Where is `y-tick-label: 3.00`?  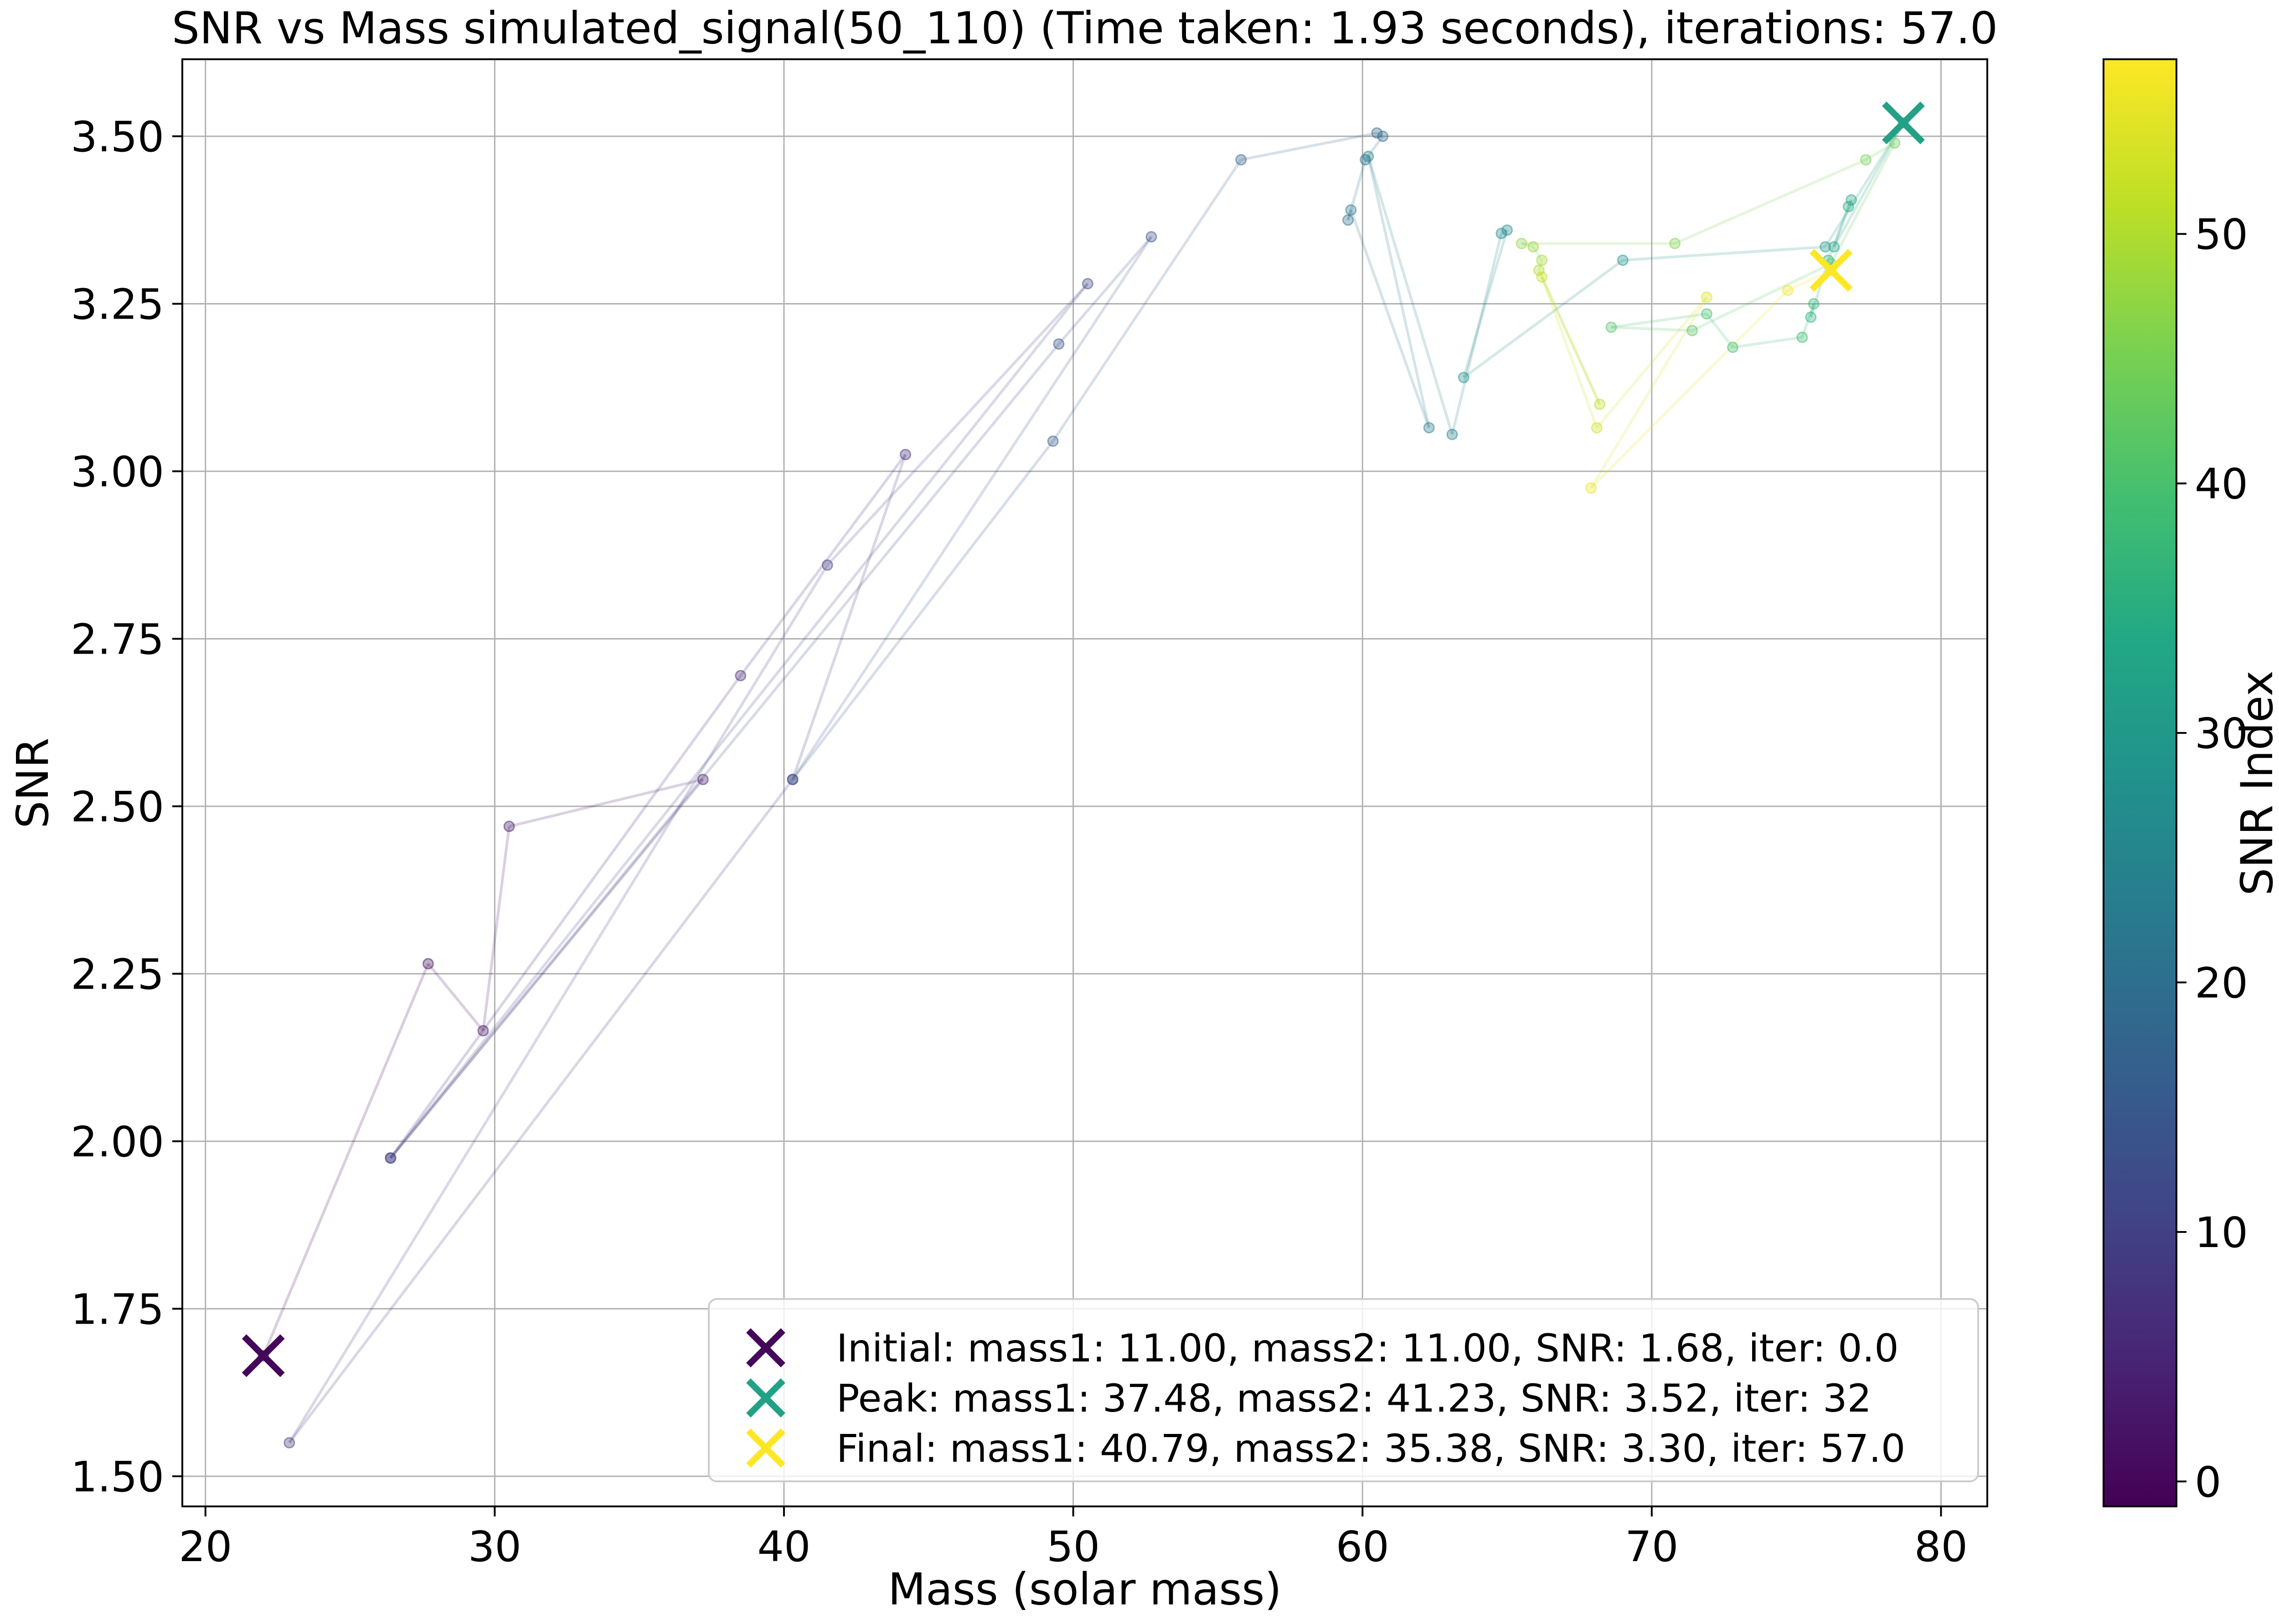 y-tick-label: 3.00 is located at coordinates (117, 472).